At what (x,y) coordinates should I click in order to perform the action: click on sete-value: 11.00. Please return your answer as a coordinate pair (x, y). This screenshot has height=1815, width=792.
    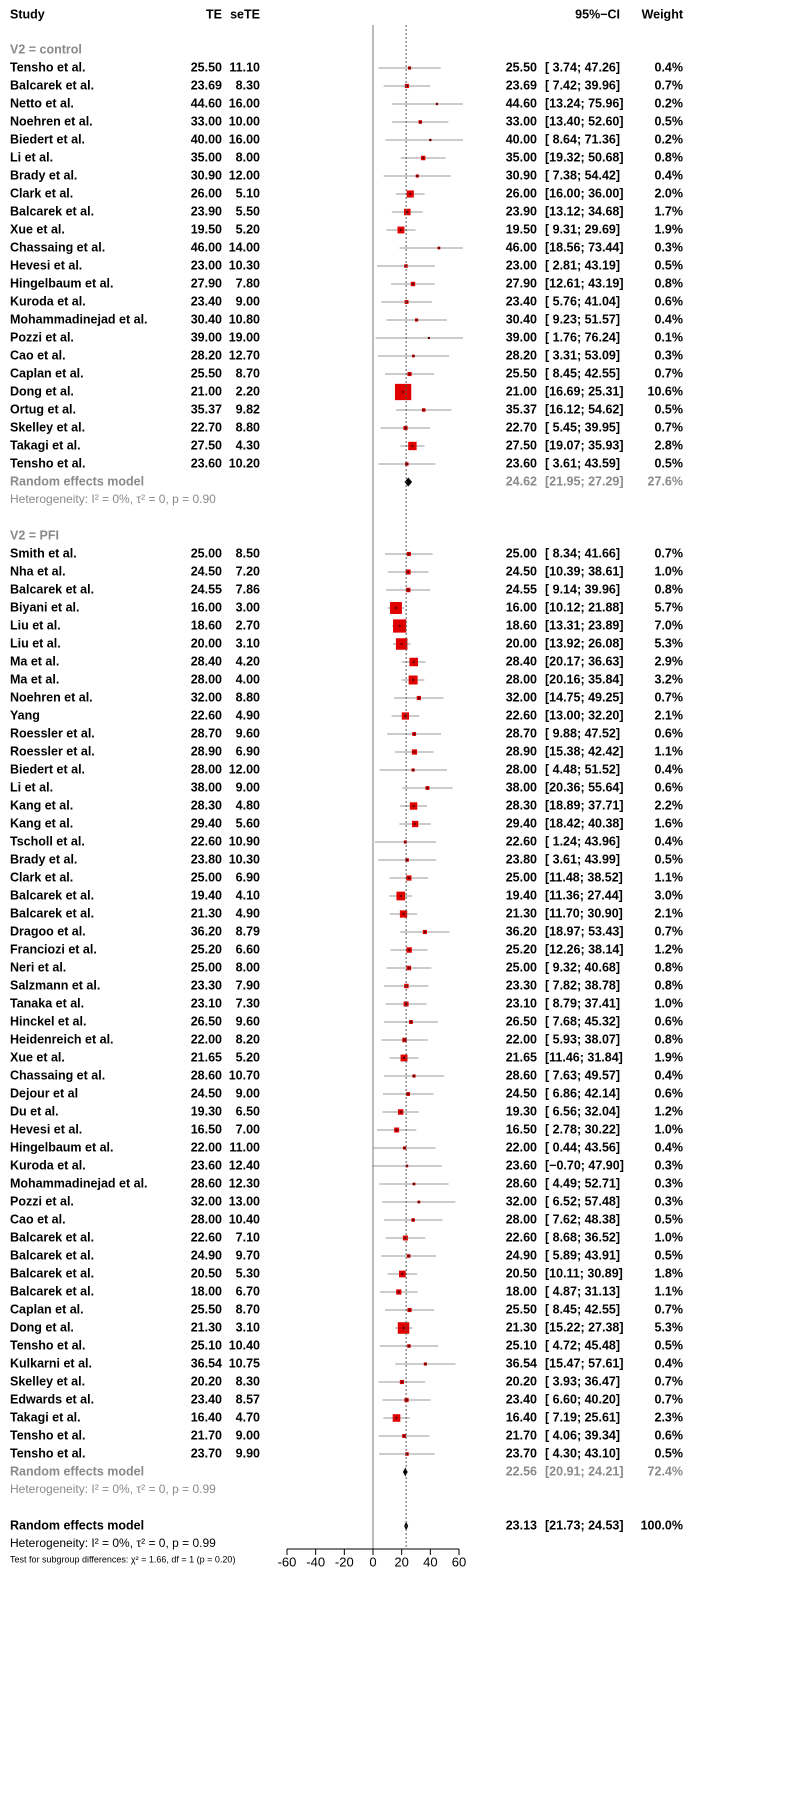
    Looking at the image, I should click on (244, 1147).